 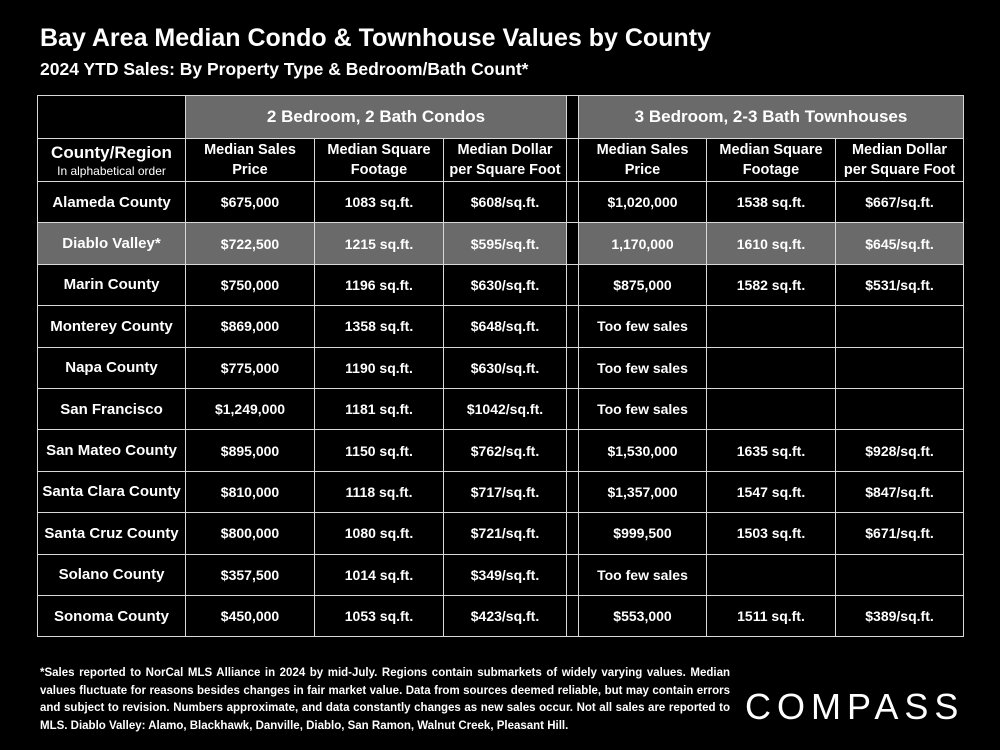 What do you see at coordinates (771, 616) in the screenshot?
I see `value-cell: 1511 sq.ft.` at bounding box center [771, 616].